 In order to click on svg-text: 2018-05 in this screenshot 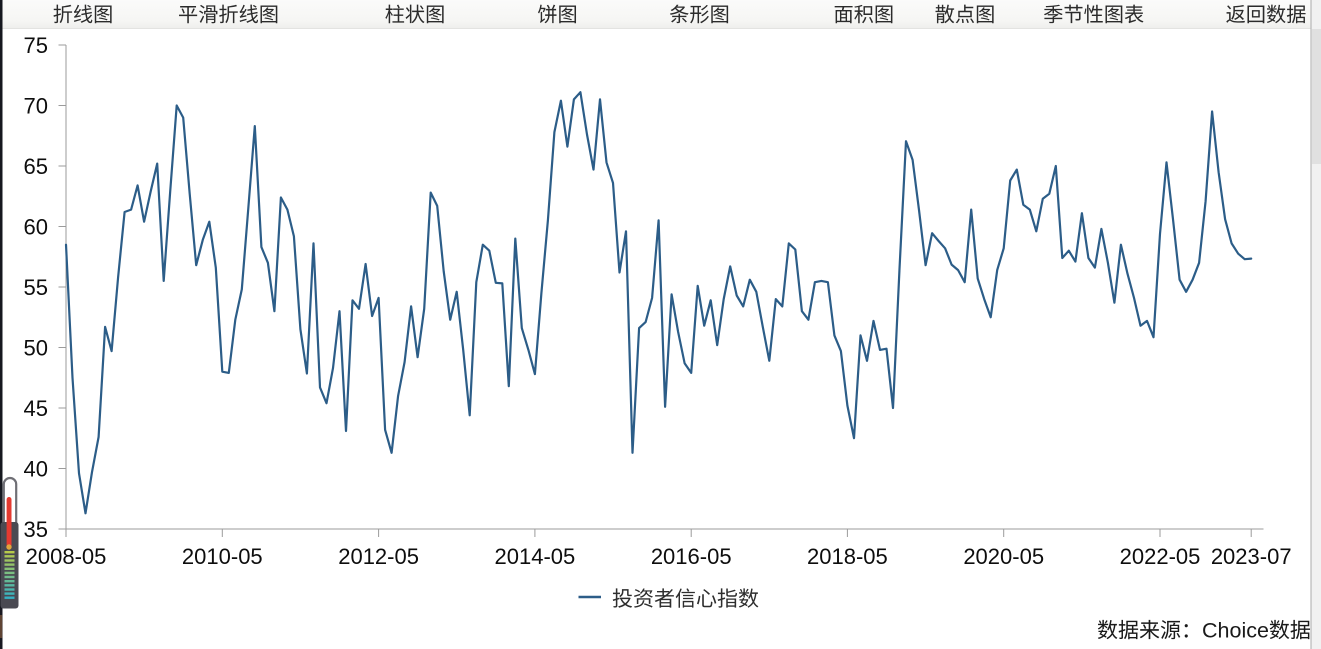, I will do `click(847, 556)`.